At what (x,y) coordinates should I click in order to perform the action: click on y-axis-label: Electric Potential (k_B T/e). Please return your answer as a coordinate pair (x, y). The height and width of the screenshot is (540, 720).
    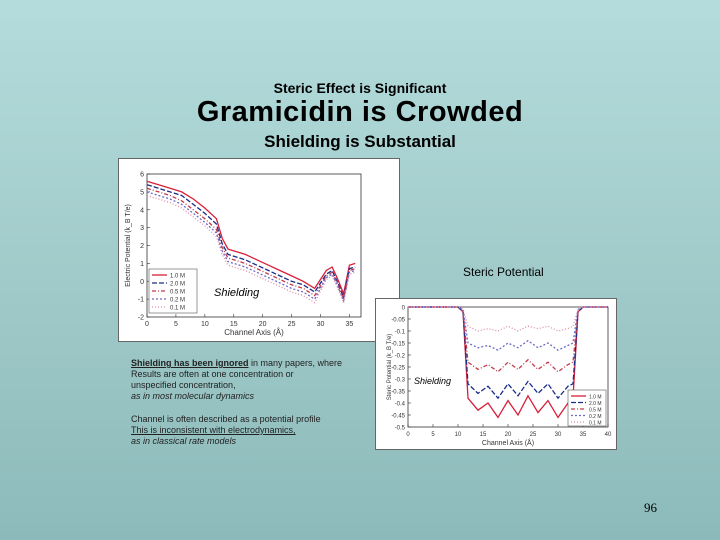
    Looking at the image, I should click on (128, 245).